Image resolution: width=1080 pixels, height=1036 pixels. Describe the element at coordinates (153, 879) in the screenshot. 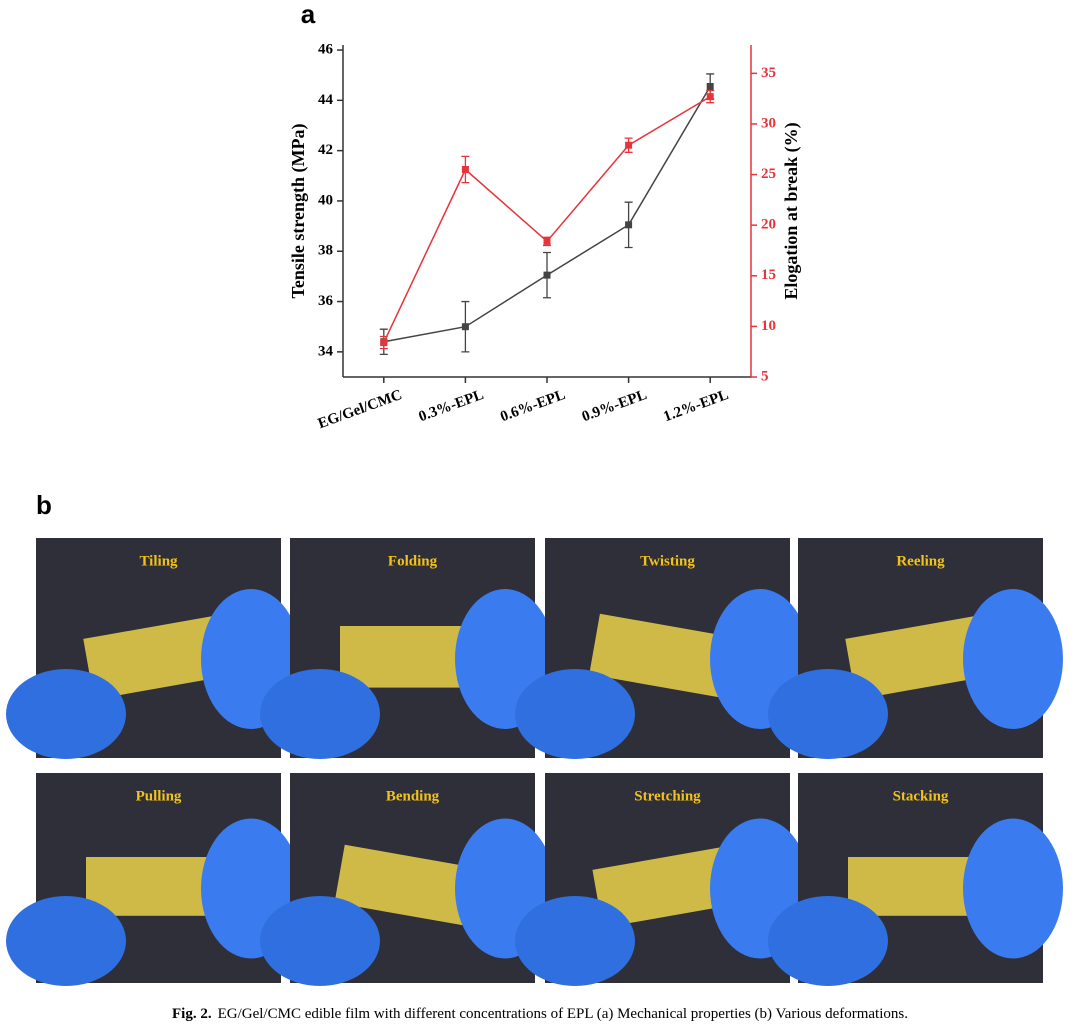

I see `photo: Pulling` at that location.